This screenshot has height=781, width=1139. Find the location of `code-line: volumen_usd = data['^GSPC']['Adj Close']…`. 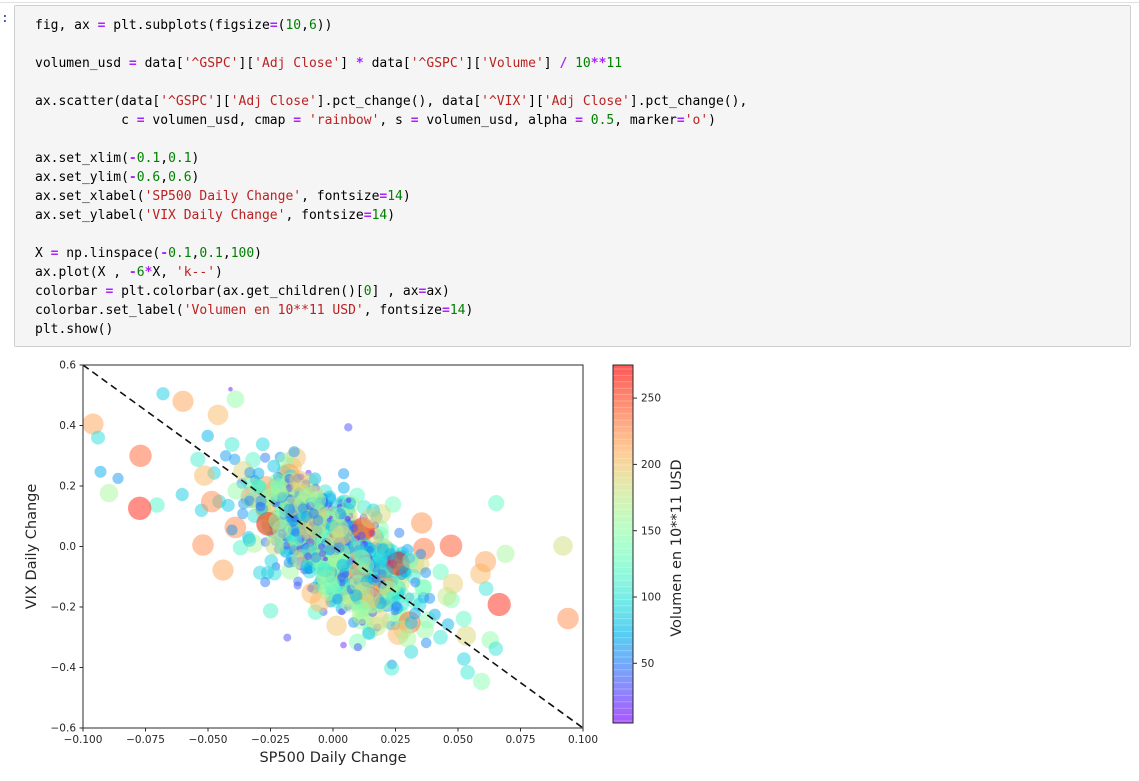

code-line: volumen_usd = data['^GSPC']['Adj Close']… is located at coordinates (329, 63).